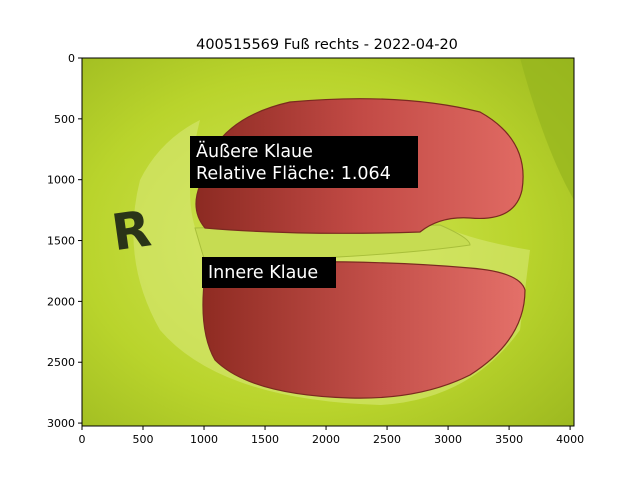 This screenshot has height=480, width=640. Describe the element at coordinates (143, 439) in the screenshot. I see `x-tick-label: 500` at that location.